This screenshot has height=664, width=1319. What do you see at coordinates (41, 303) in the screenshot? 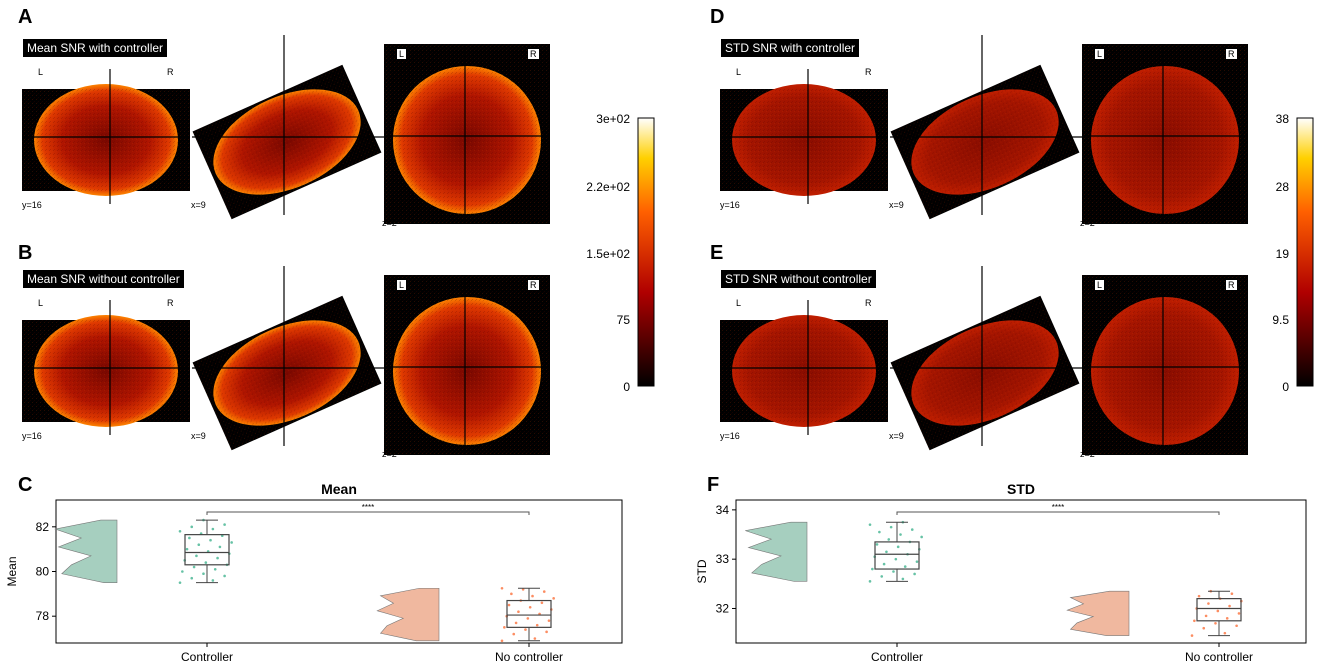
I see `panel-b-orient-left: L` at bounding box center [41, 303].